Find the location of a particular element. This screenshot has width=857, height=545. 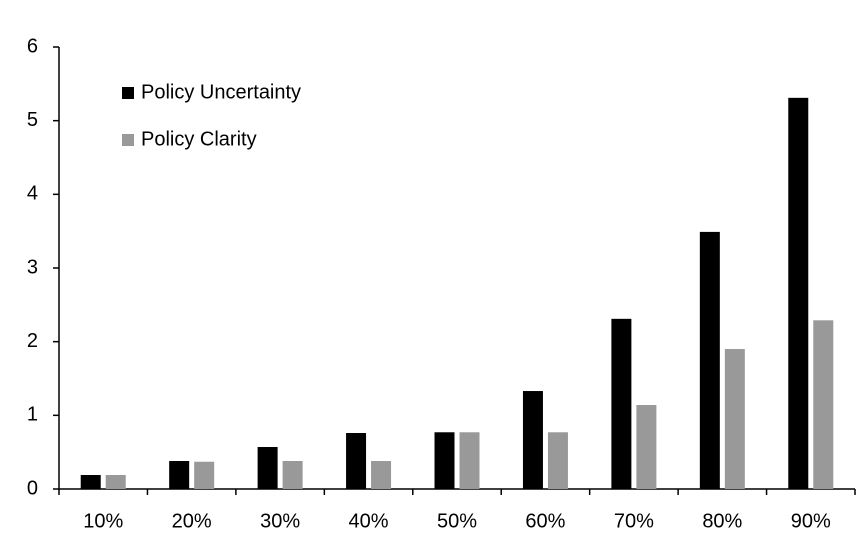

x-tick-label: 60% is located at coordinates (545, 521).